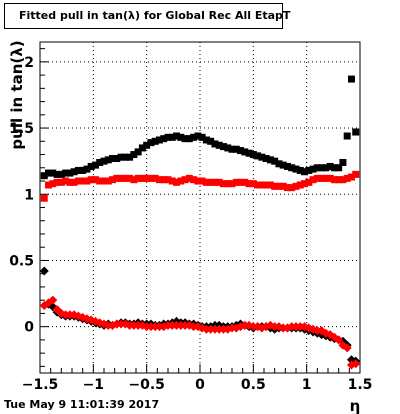 This screenshot has height=414, width=400. What do you see at coordinates (21, 261) in the screenshot?
I see `y-tick-label: 0.5` at bounding box center [21, 261].